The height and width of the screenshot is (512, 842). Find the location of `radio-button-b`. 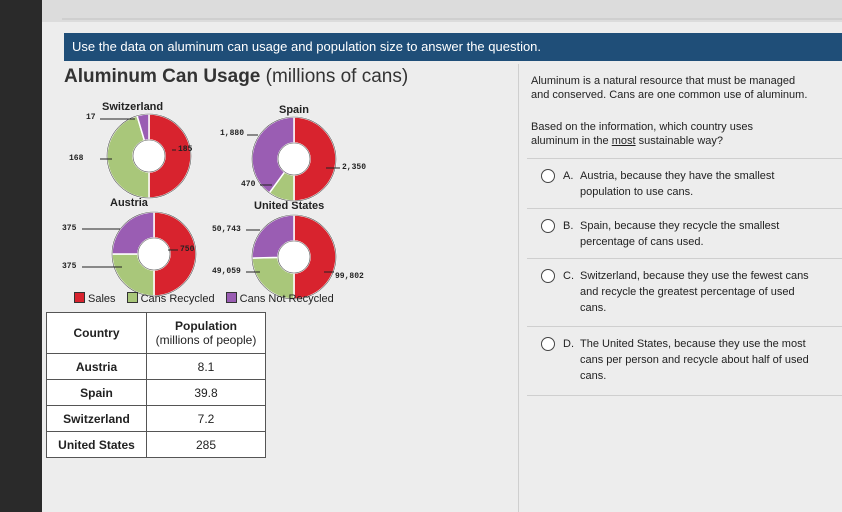

radio-button-b is located at coordinates (548, 226).